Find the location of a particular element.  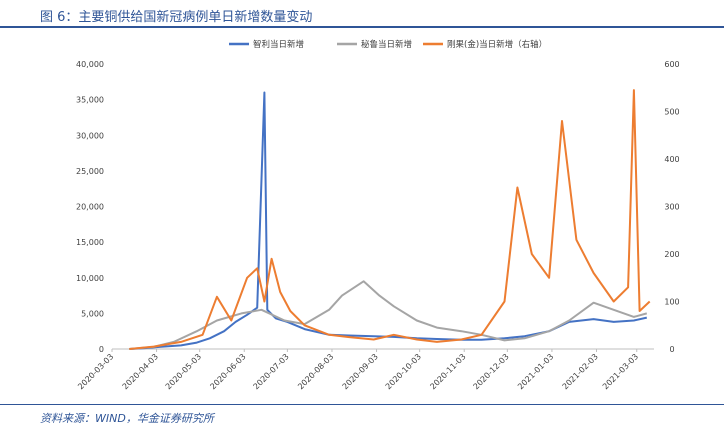

x-tick-label: 2020-03-03 is located at coordinates (95, 371).